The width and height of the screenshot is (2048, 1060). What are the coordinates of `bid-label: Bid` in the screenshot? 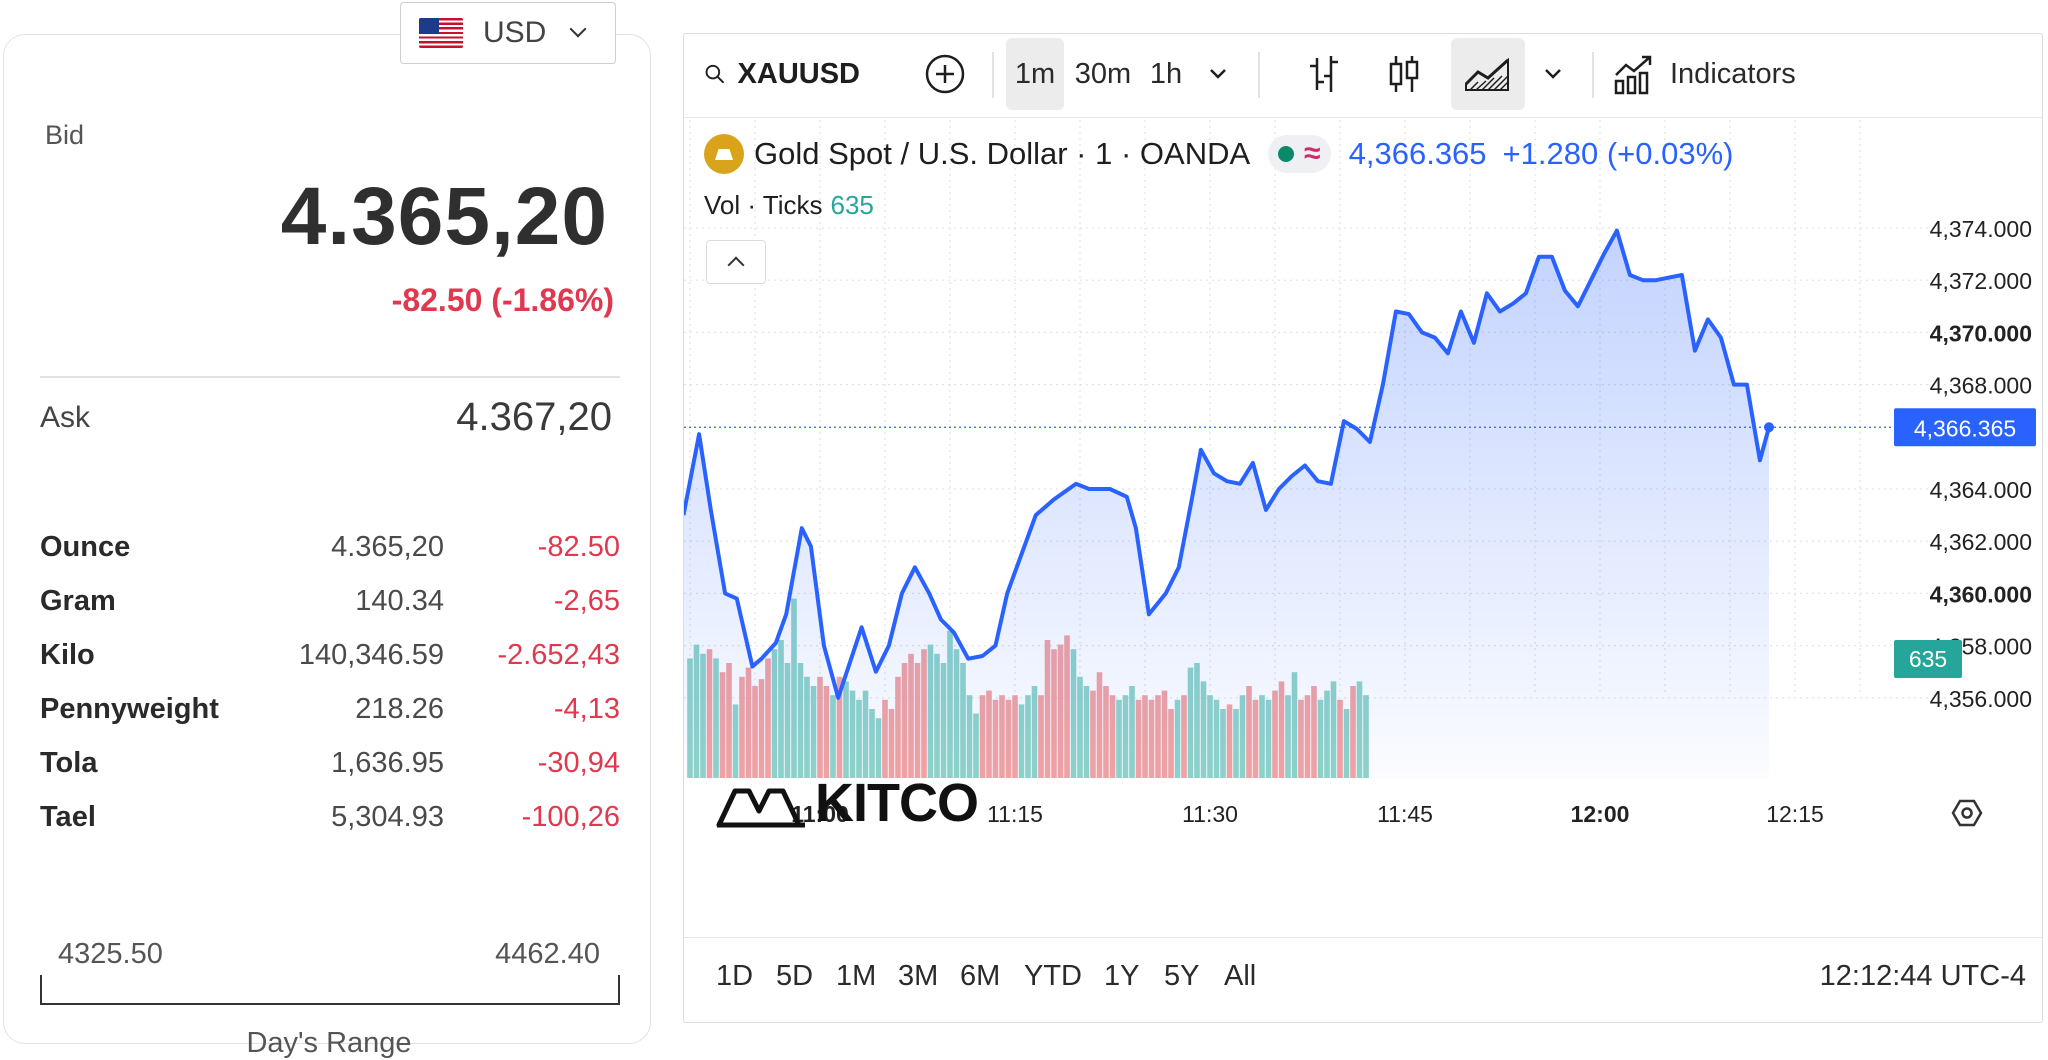 It's located at (65, 135).